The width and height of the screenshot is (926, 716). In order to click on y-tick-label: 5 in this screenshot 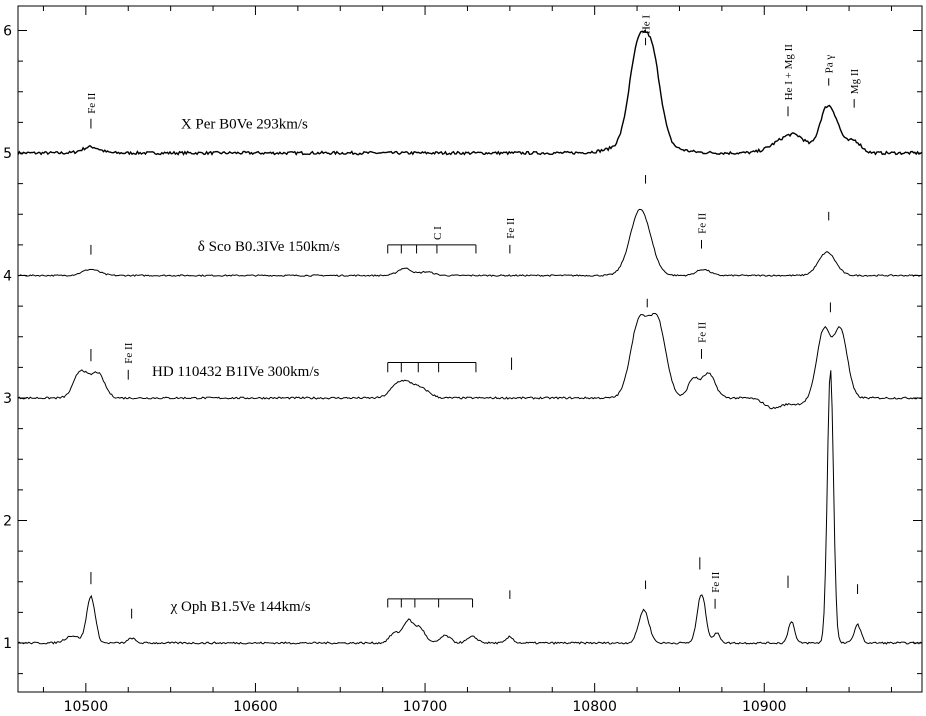, I will do `click(7, 154)`.